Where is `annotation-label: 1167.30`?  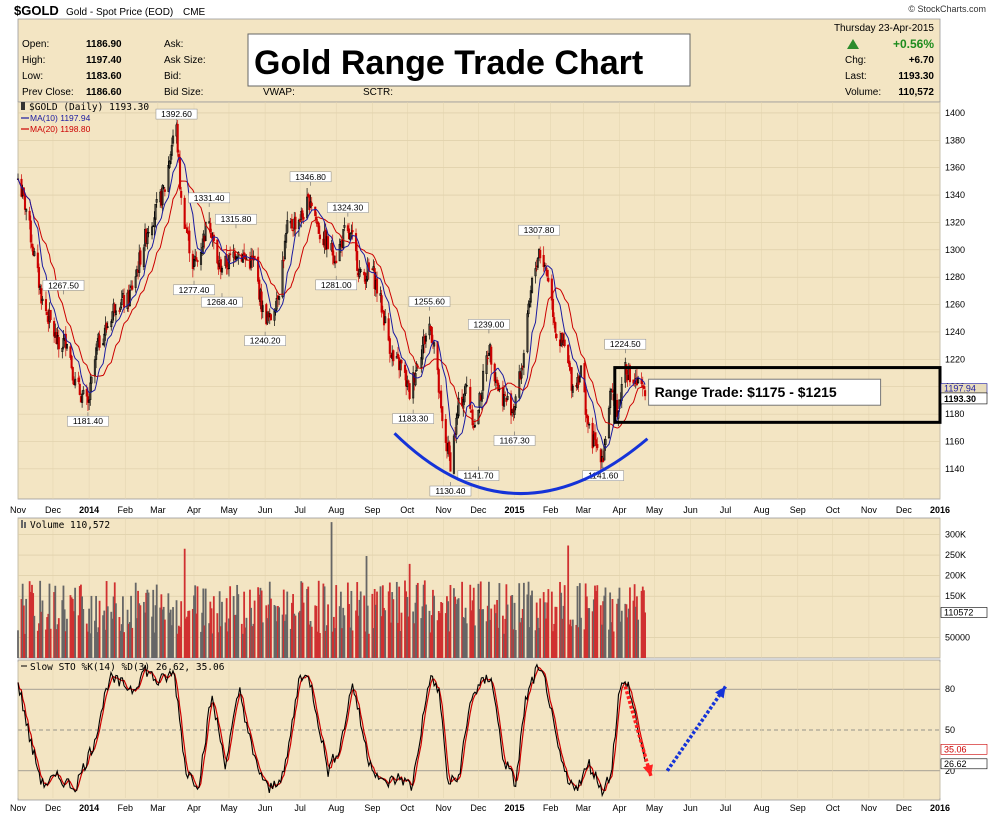 annotation-label: 1167.30 is located at coordinates (514, 441).